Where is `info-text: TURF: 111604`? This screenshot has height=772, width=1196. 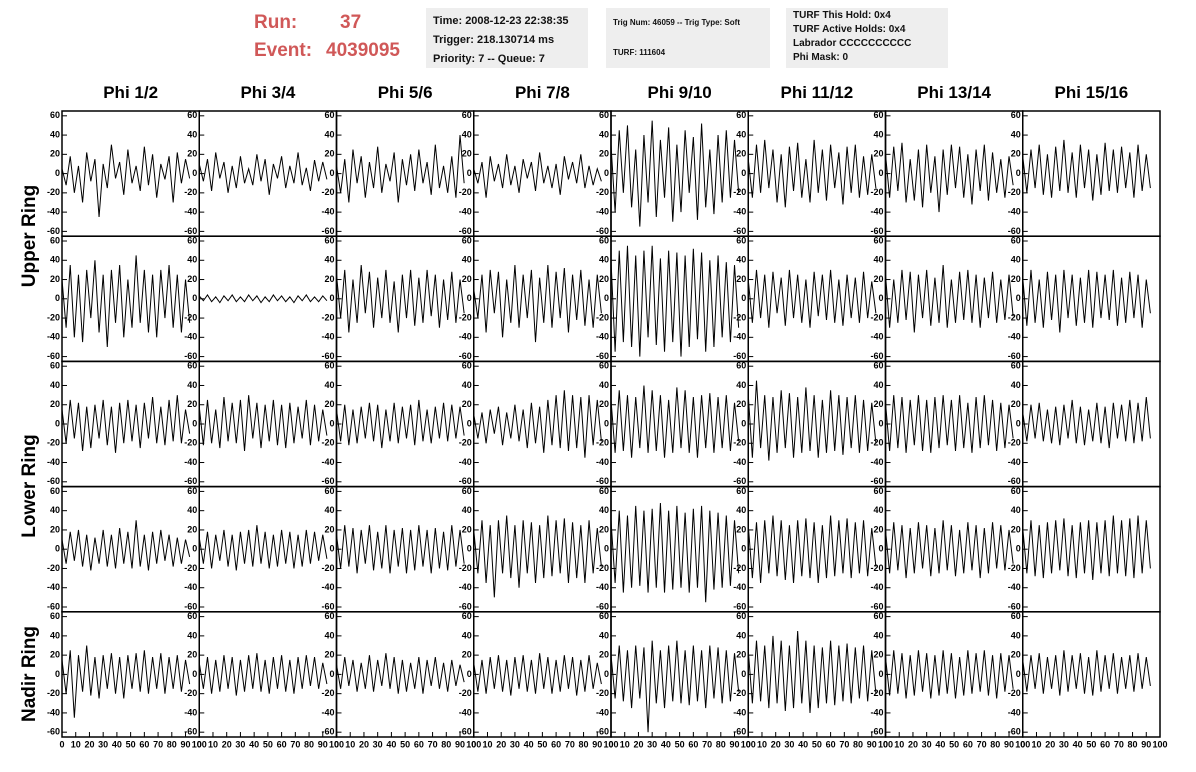 info-text: TURF: 111604 is located at coordinates (639, 52).